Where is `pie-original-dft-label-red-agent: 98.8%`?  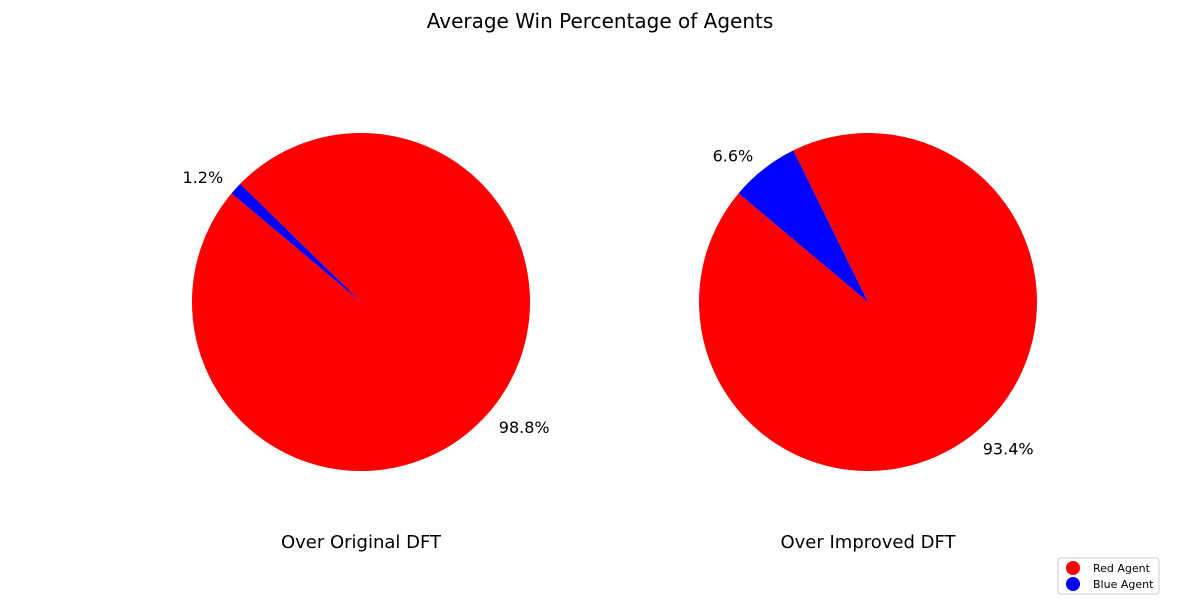 pie-original-dft-label-red-agent: 98.8% is located at coordinates (524, 427).